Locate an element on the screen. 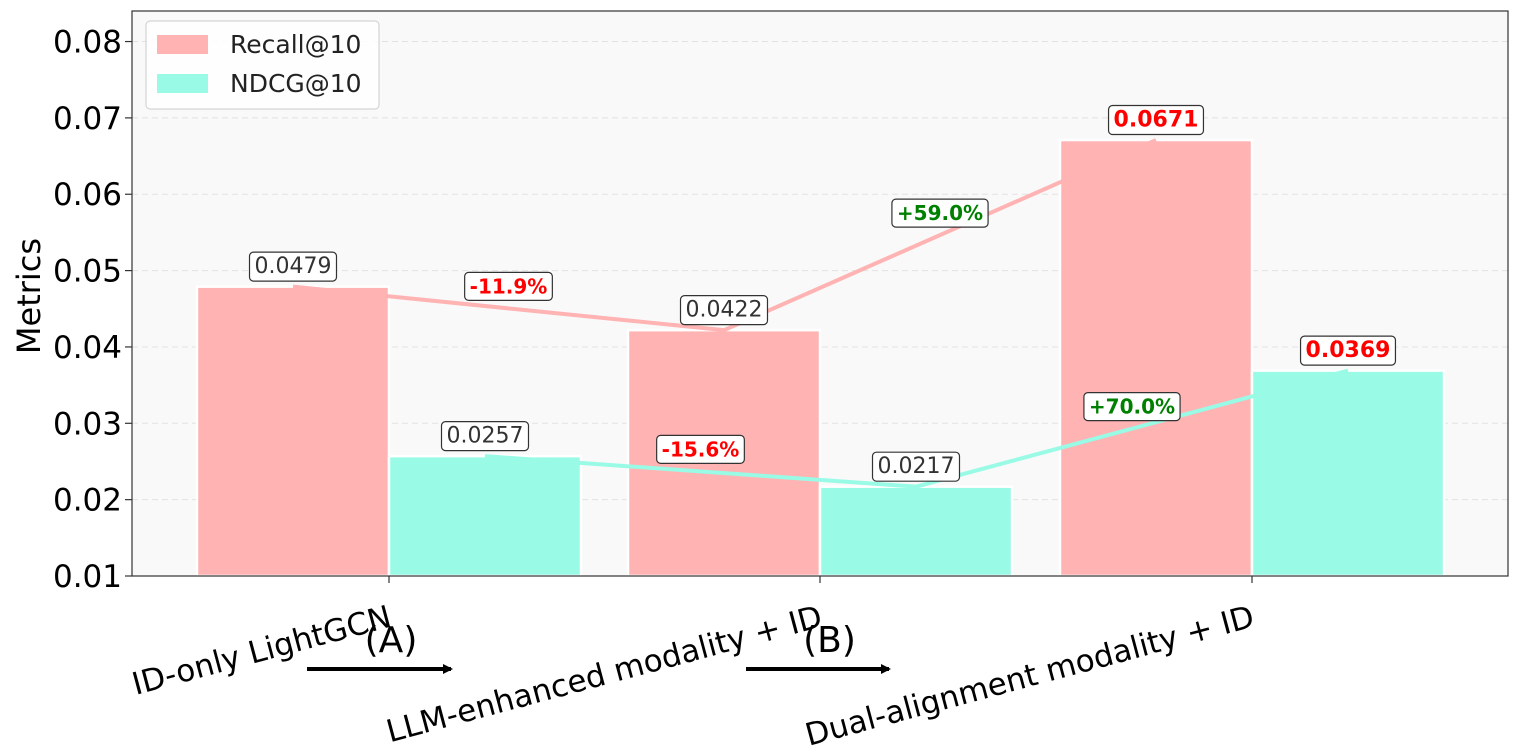 Image resolution: width=1518 pixels, height=756 pixels. value-label: 0.0369 is located at coordinates (1348, 350).